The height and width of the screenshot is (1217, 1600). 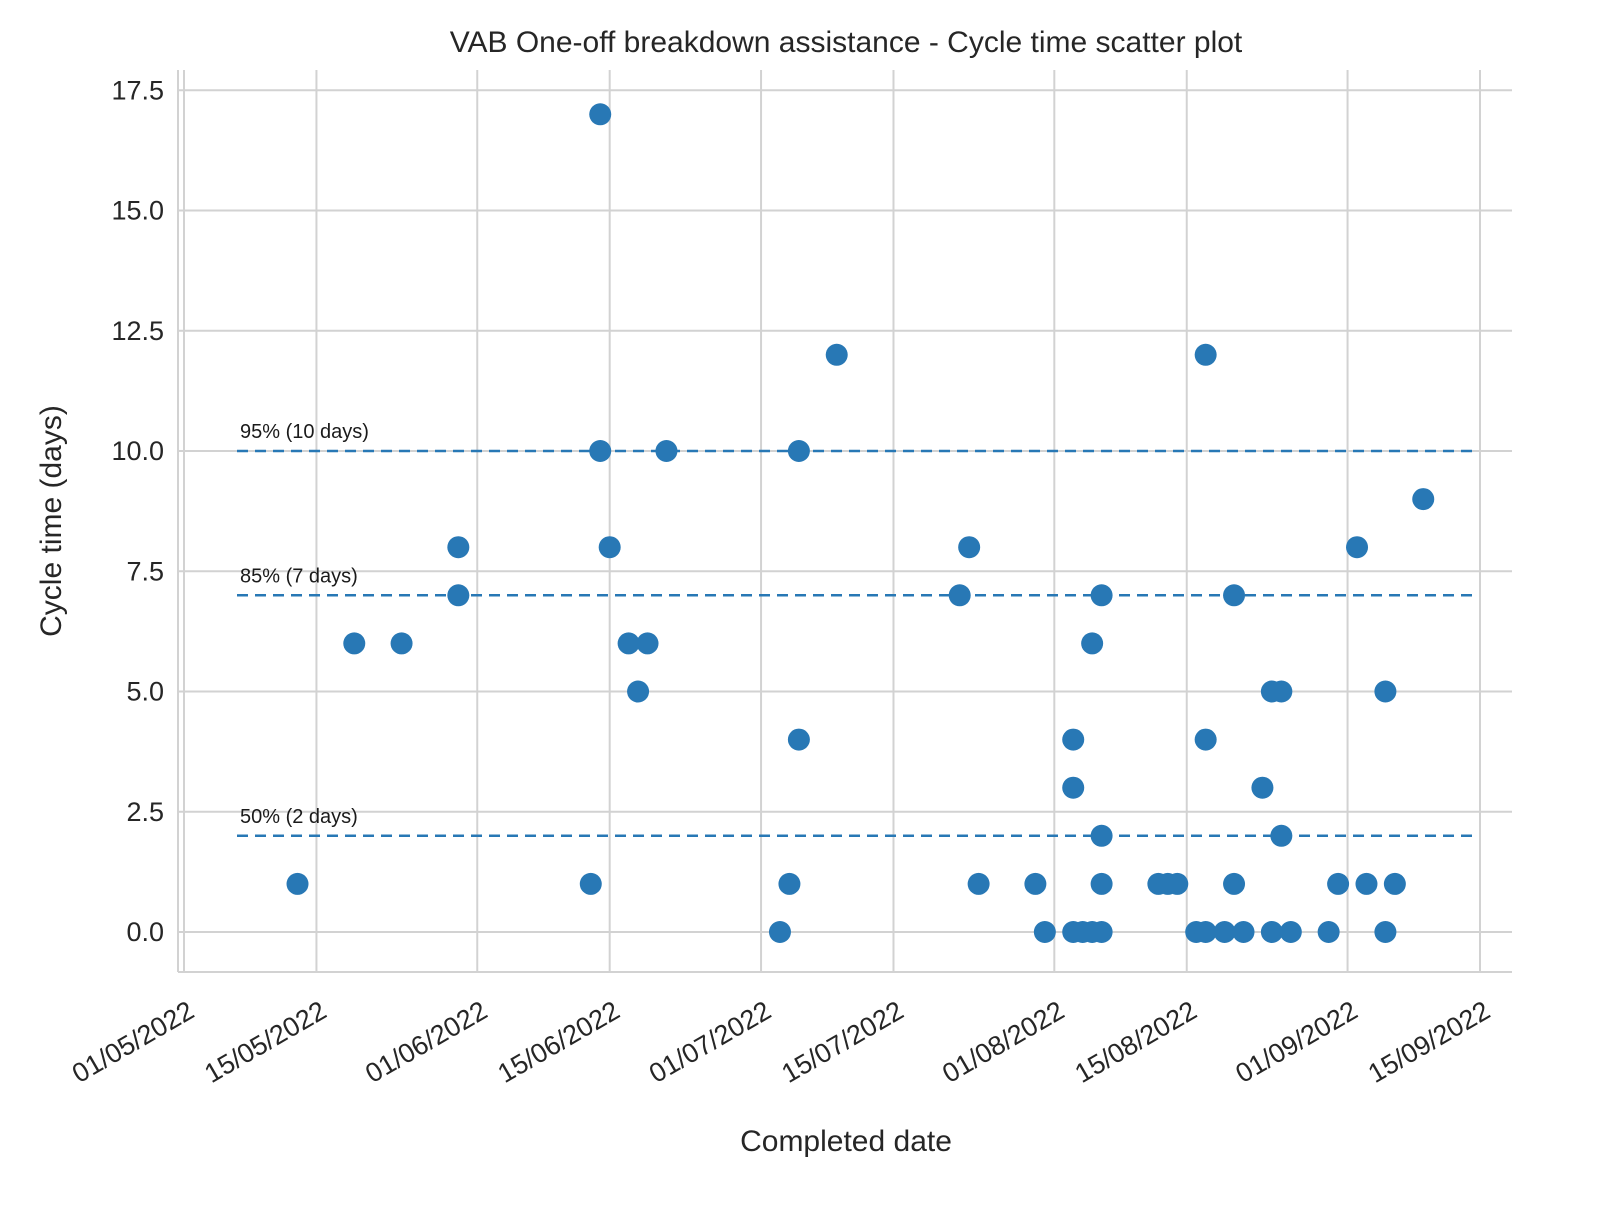 What do you see at coordinates (133, 1042) in the screenshot?
I see `x-tick-label: 01/05/2022` at bounding box center [133, 1042].